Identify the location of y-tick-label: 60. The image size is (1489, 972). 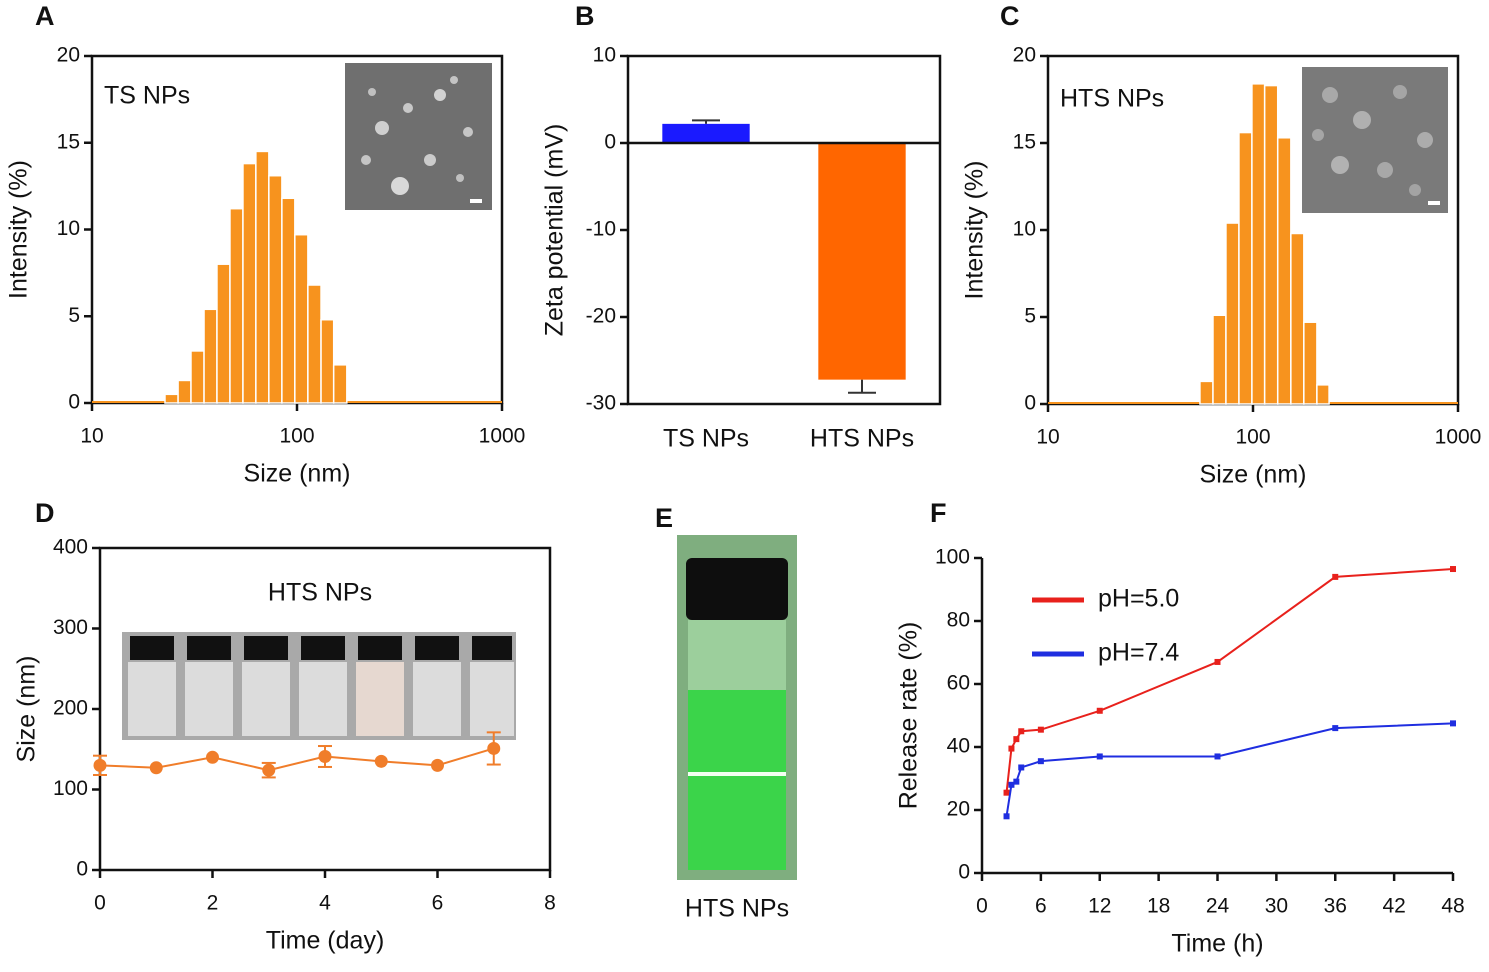
(958, 683).